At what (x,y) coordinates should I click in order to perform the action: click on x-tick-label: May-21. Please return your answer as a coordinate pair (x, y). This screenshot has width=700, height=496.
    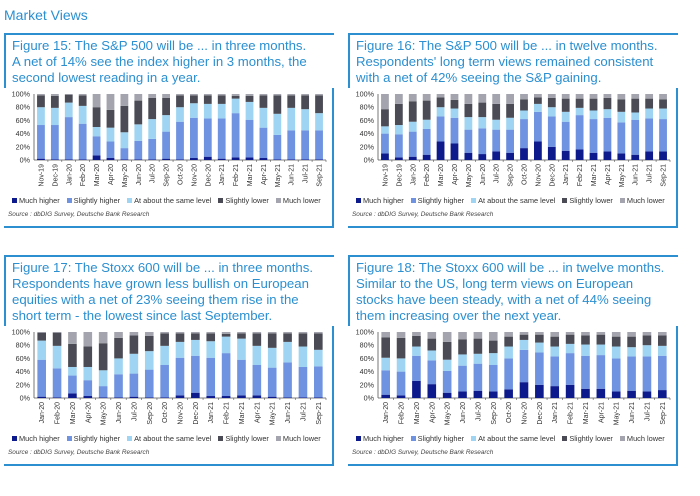
    Looking at the image, I should click on (278, 175).